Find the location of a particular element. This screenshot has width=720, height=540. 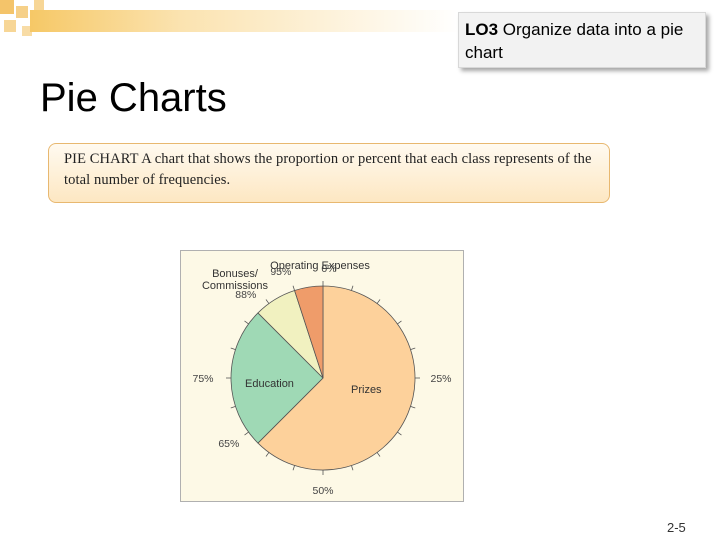

scale-label: 25% is located at coordinates (440, 379).